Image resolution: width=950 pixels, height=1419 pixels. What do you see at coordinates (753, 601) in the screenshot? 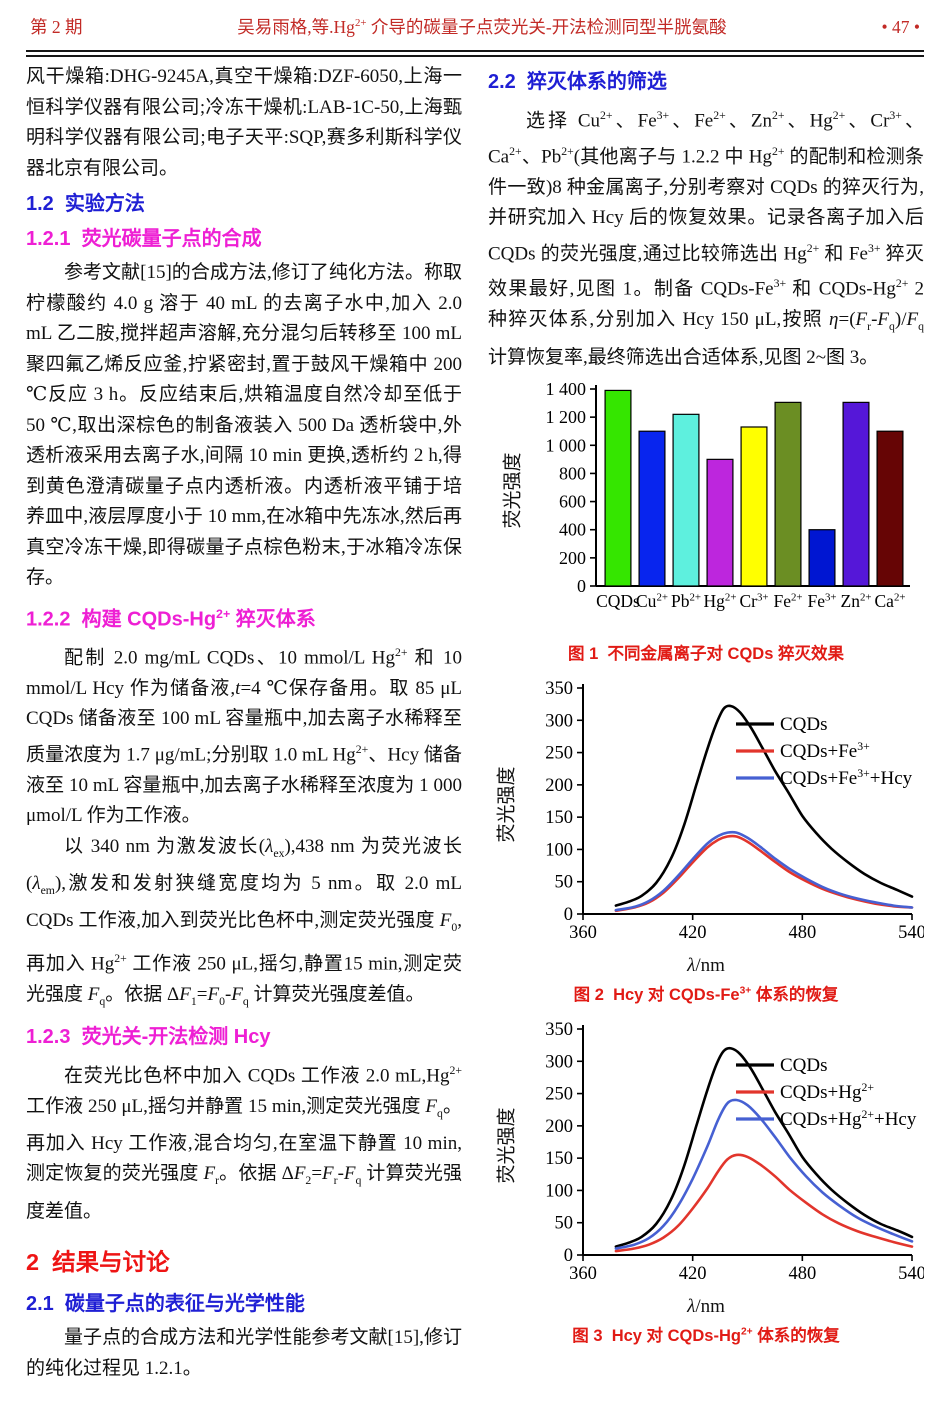
I see `x-category-label: Cr3+​` at bounding box center [753, 601].